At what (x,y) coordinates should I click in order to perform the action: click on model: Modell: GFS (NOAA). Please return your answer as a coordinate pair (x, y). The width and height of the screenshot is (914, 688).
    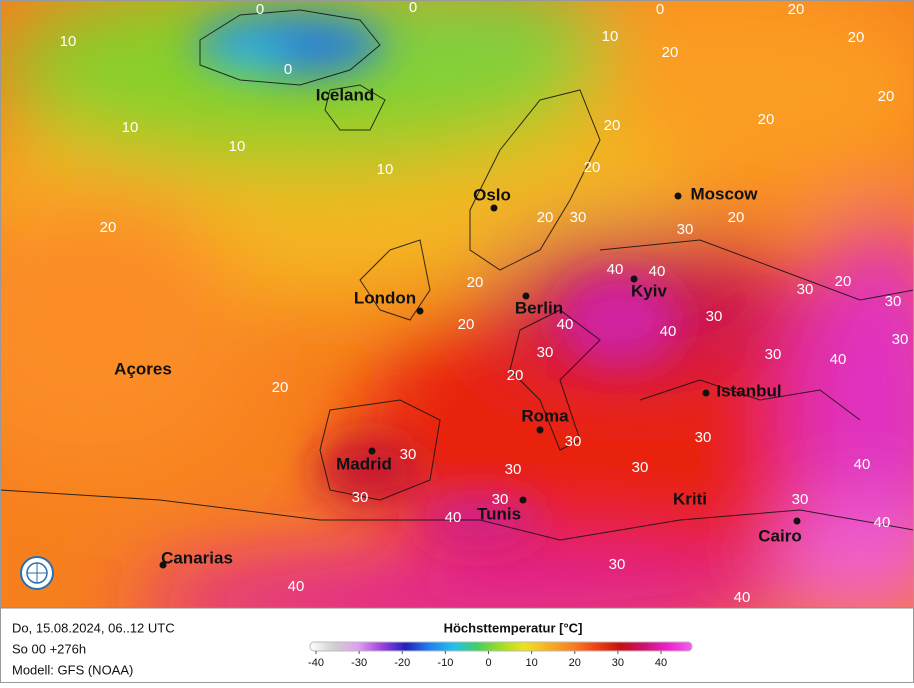
    Looking at the image, I should click on (72, 669).